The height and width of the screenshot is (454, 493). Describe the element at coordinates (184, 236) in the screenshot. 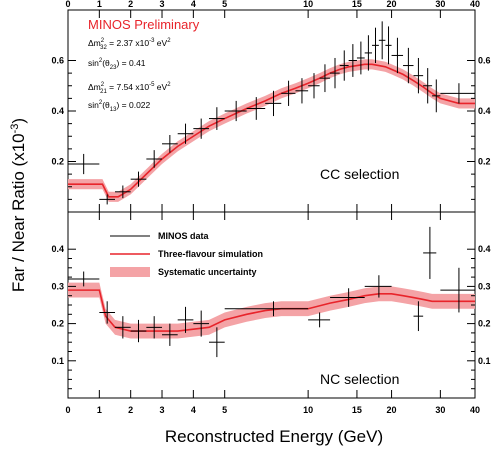

I see `legend-label: MINOS data` at that location.